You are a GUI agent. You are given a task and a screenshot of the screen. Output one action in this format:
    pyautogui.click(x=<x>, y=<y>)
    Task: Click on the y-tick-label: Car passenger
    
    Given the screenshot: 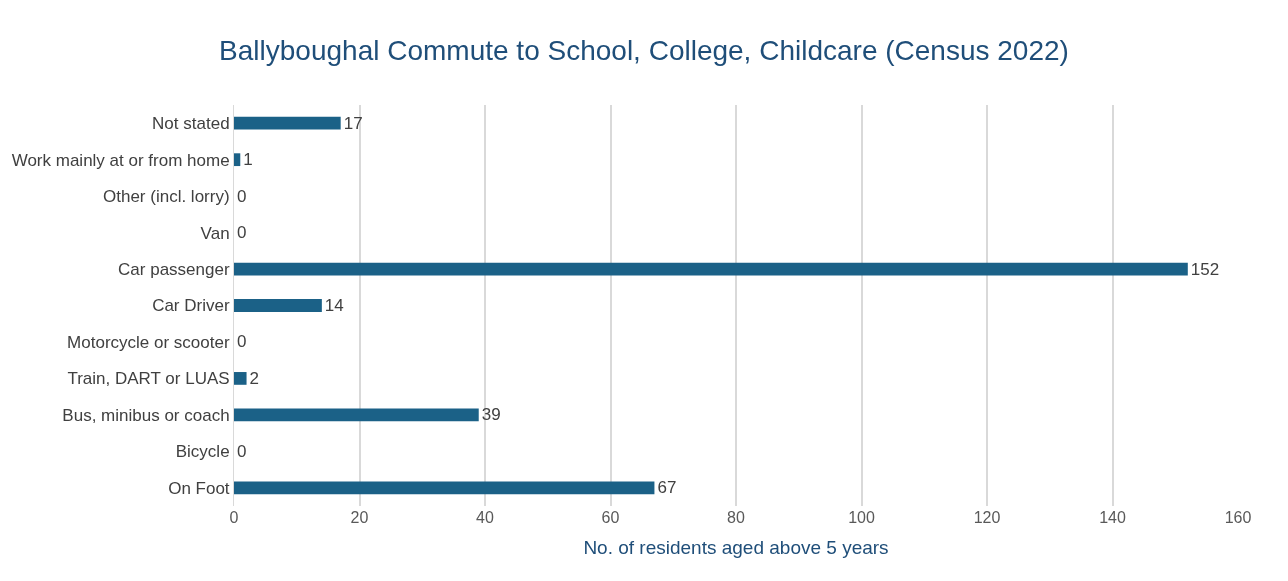 What is the action you would take?
    pyautogui.click(x=174, y=269)
    